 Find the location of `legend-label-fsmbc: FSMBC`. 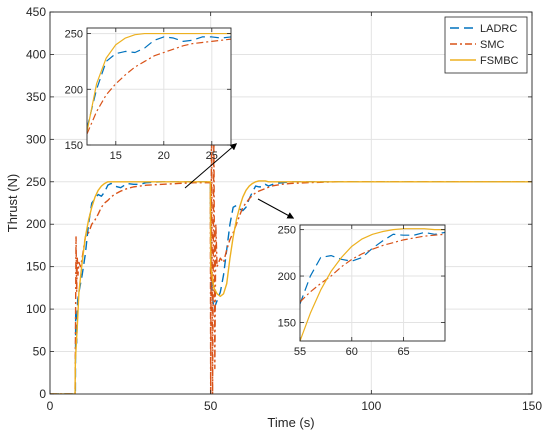

legend-label-fsmbc: FSMBC is located at coordinates (499, 61).